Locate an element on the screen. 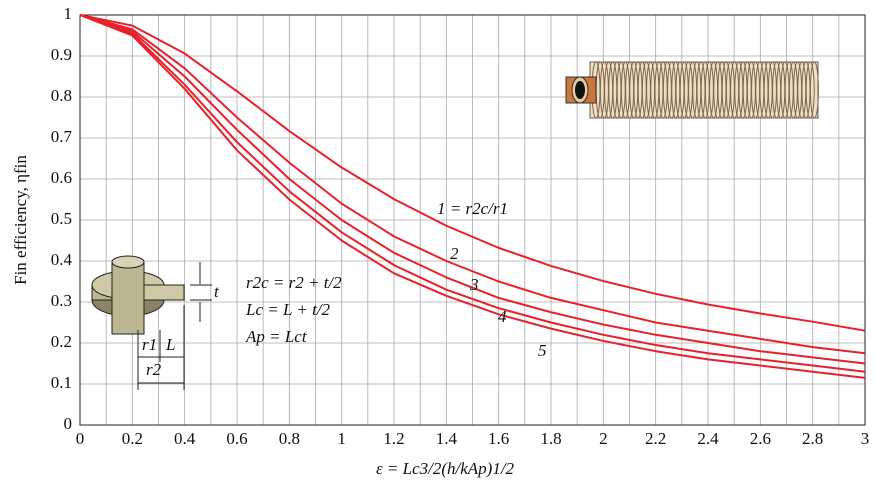  y-tick-label: 0.1 is located at coordinates (61, 382).